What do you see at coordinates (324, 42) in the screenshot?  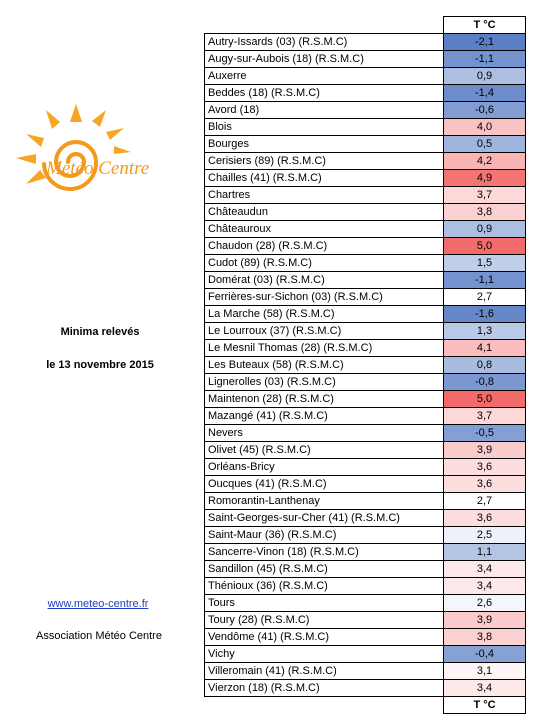 I see `station-name: Autry-Issards (03) (R.S.M.C)` at bounding box center [324, 42].